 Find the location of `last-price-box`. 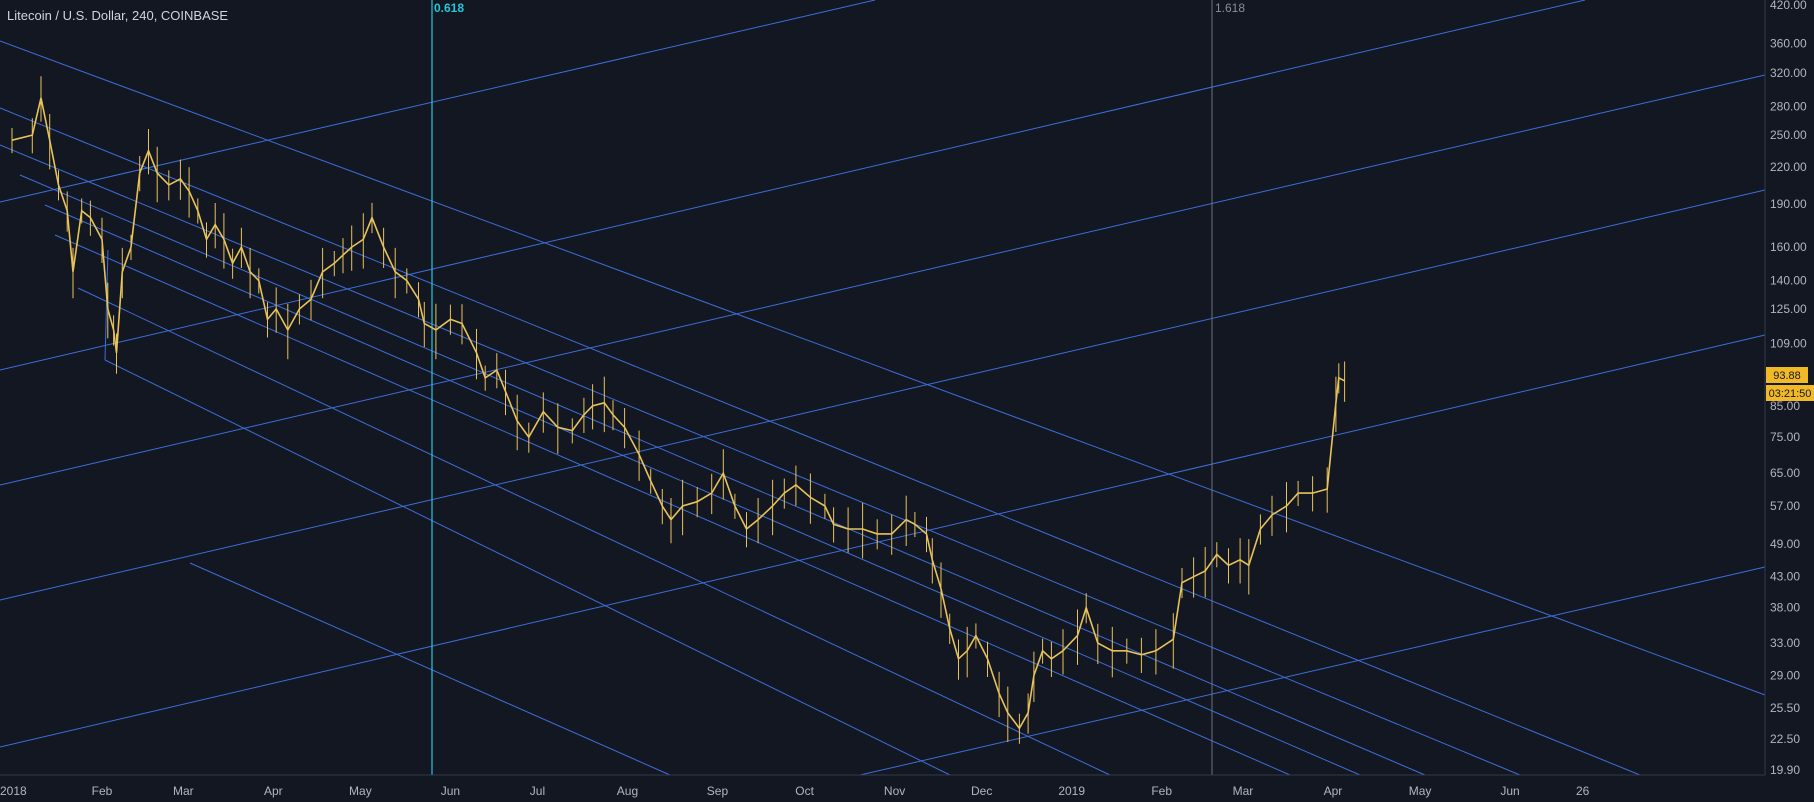

last-price-box is located at coordinates (1787, 375).